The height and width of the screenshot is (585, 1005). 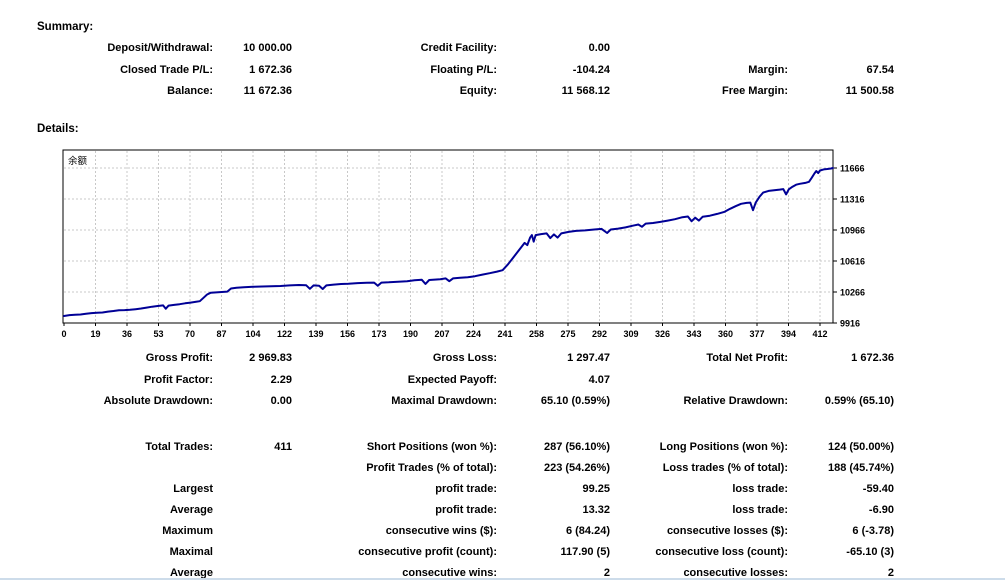 I want to click on stat-value: 287 (56.10%), so click(x=576, y=447).